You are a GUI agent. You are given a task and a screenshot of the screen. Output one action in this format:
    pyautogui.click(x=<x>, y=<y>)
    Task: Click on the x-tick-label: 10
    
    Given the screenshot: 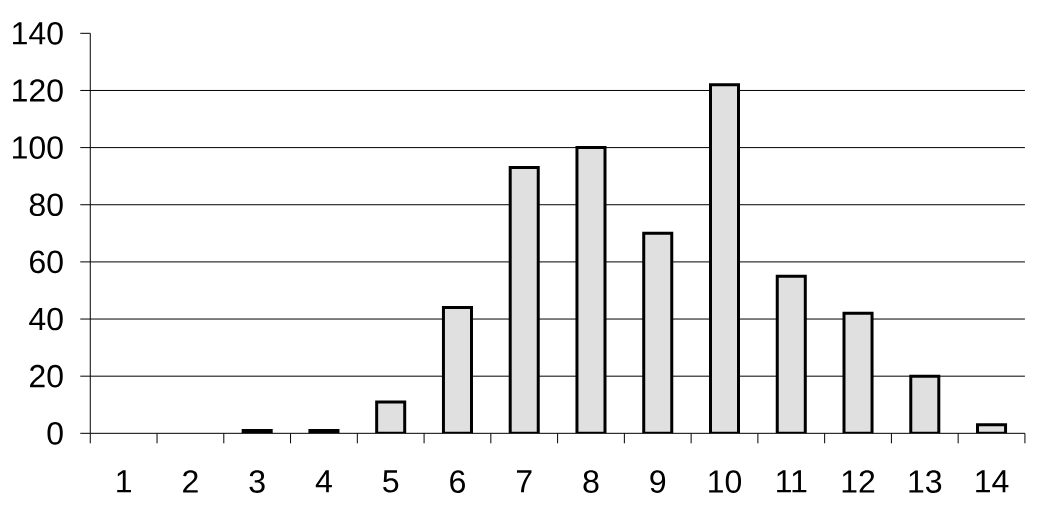 What is the action you would take?
    pyautogui.click(x=725, y=481)
    